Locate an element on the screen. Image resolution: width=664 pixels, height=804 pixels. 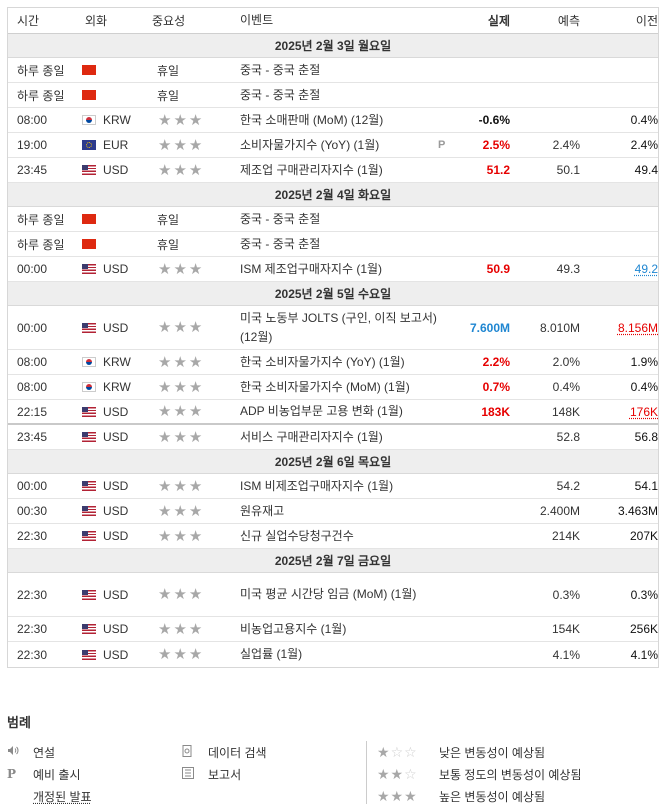
event-forecast: 52.8 is located at coordinates (545, 437).